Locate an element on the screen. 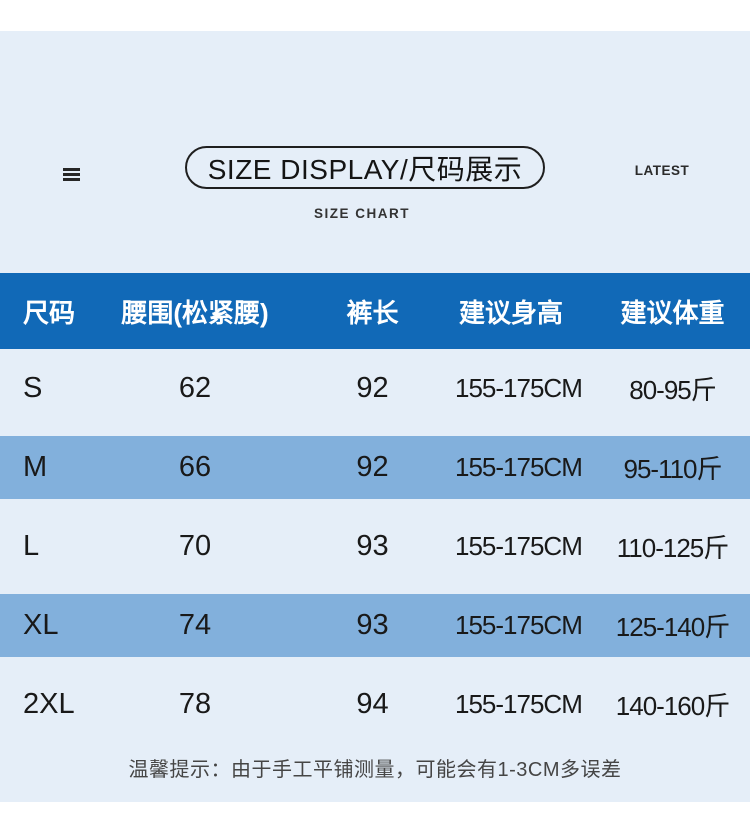 Image resolution: width=750 pixels, height=828 pixels. section-title: SIZE DISPLAY/尺码展示 is located at coordinates (365, 169).